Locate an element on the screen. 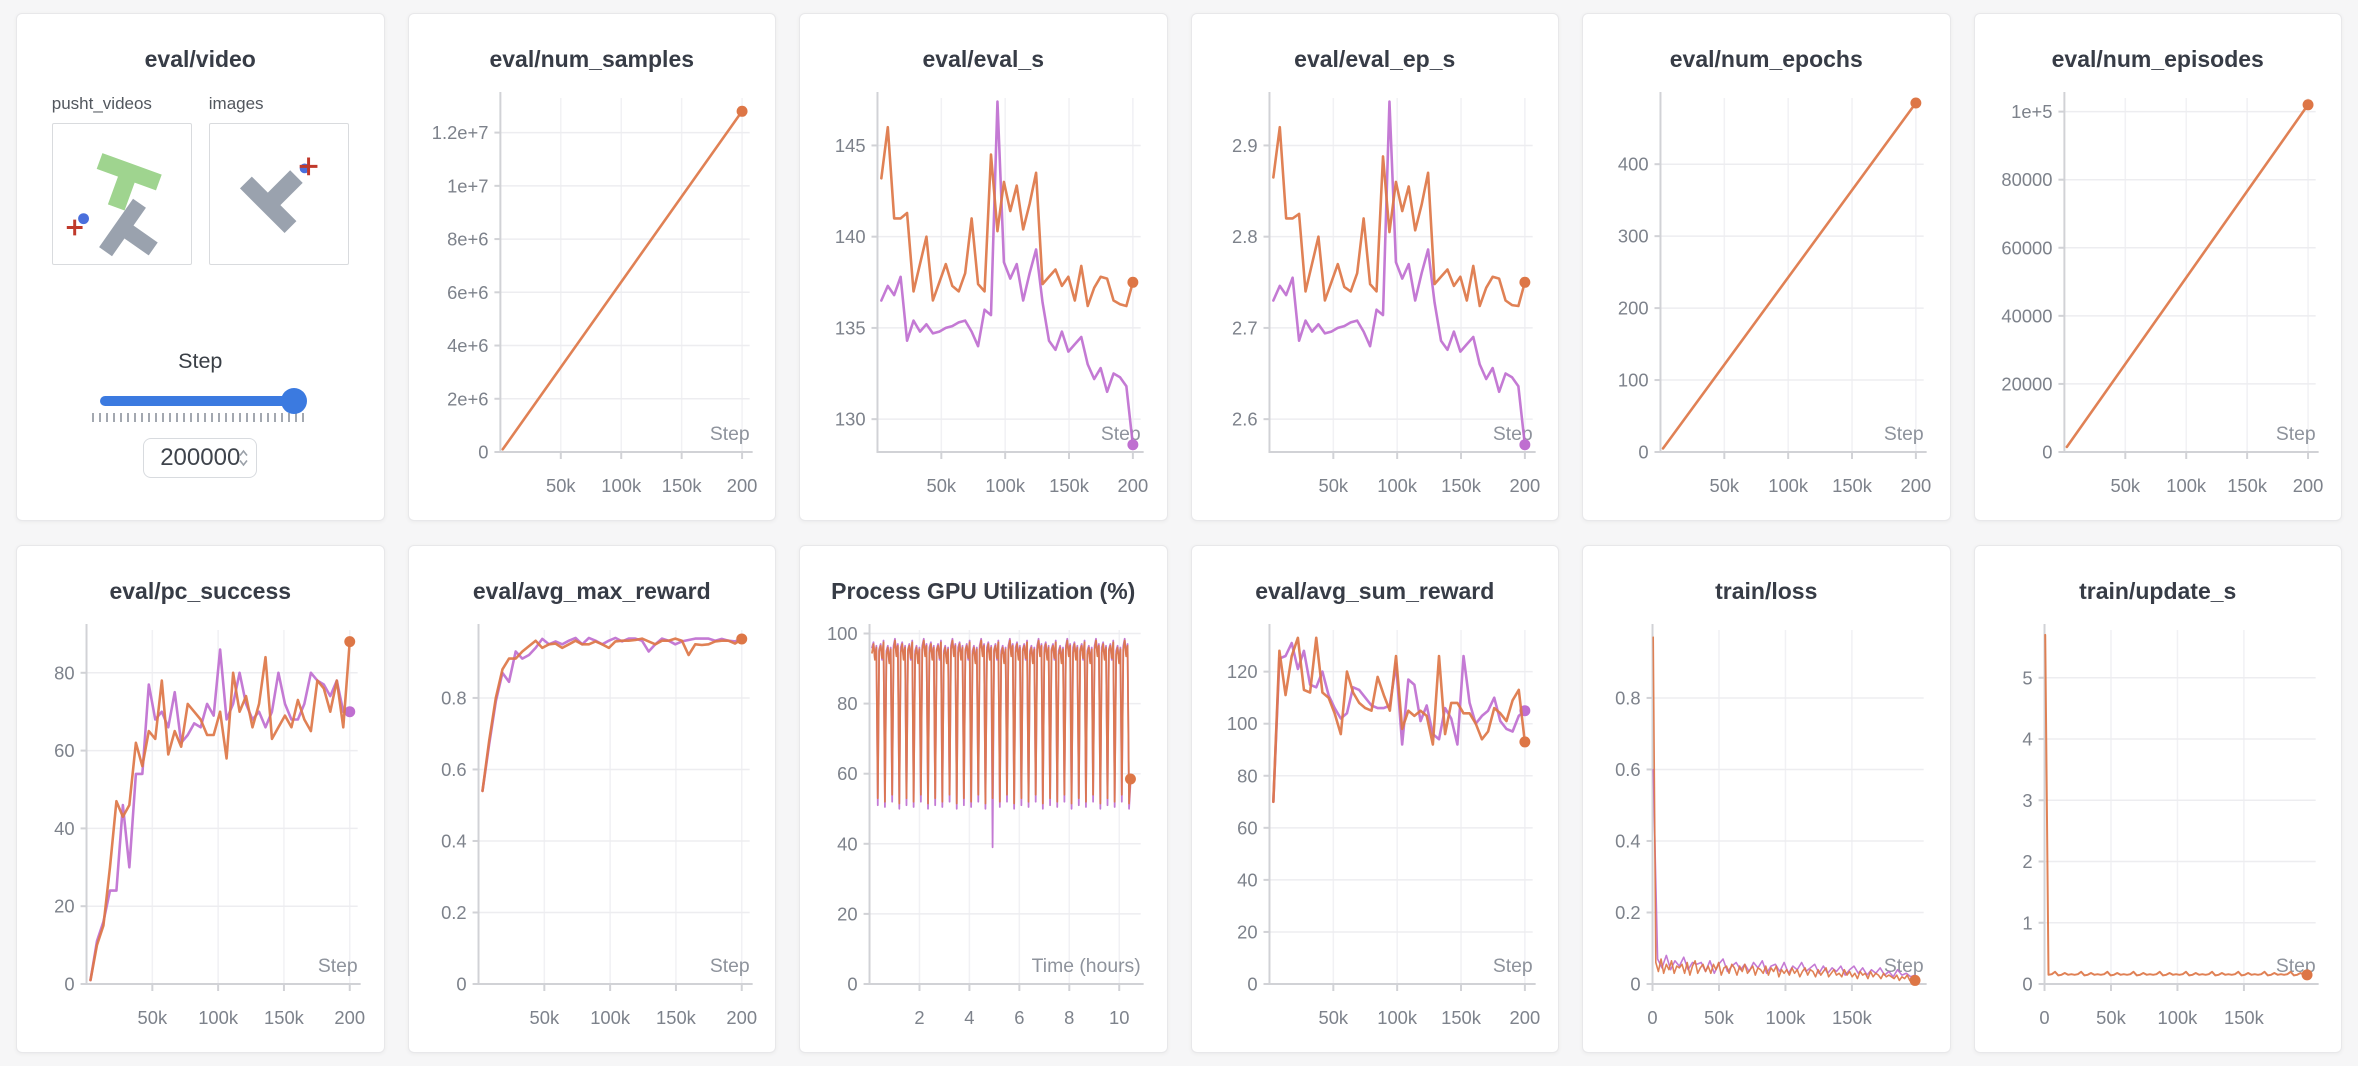 This screenshot has width=2358, height=1066. line-chart-gpu-utilization: 0 20 40 60 80 100 2 4 6 8 10 Time (hours) is located at coordinates (983, 833).